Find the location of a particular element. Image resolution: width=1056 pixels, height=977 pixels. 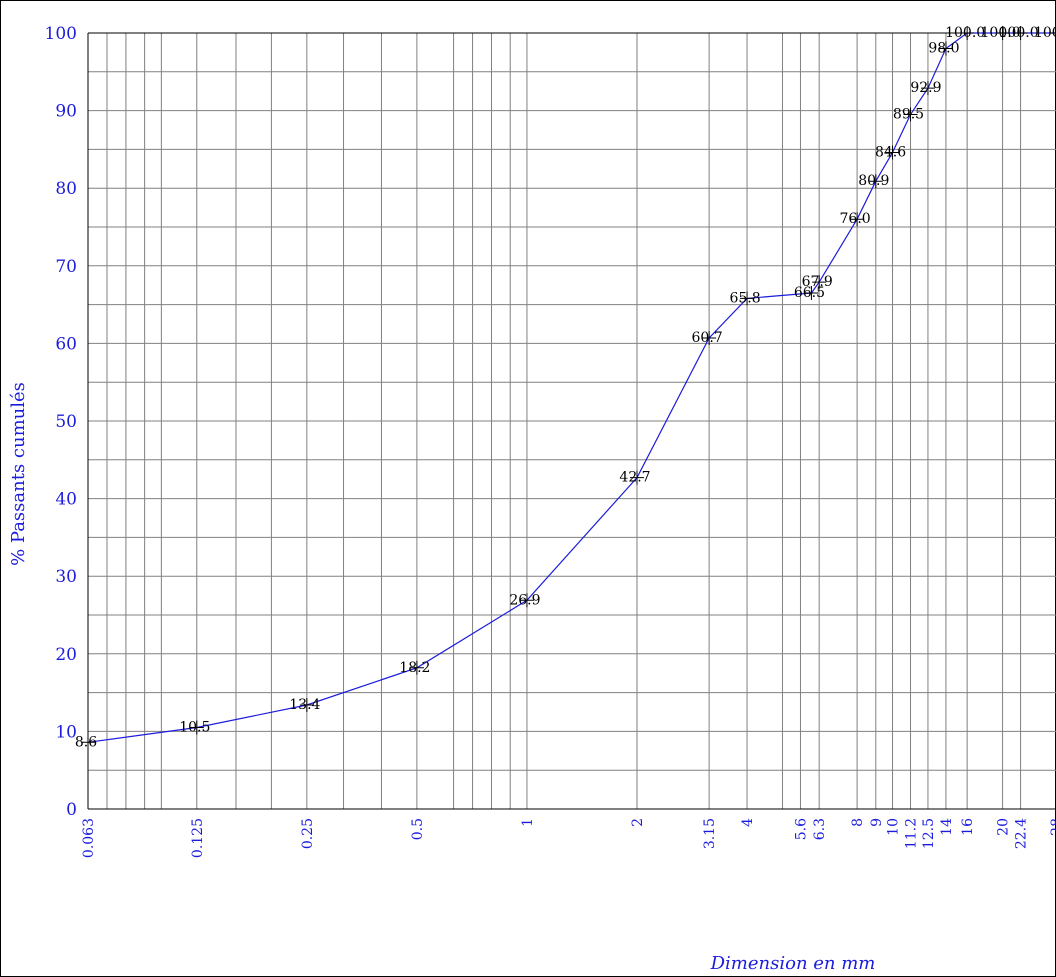

y-tick-label: 70 is located at coordinates (66, 267).